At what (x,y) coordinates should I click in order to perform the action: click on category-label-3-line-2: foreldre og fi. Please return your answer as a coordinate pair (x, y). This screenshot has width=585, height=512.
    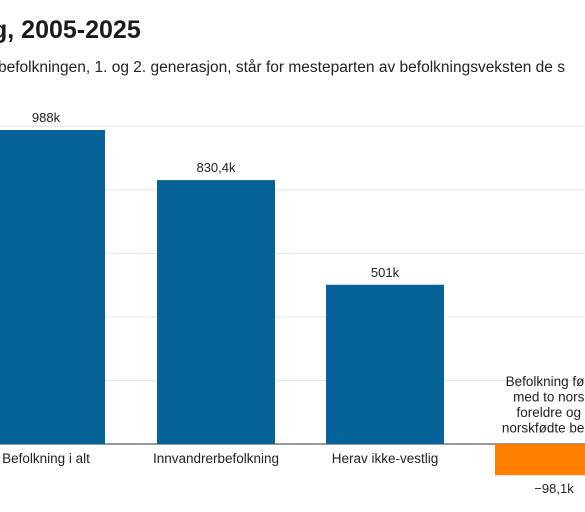
    Looking at the image, I should click on (550, 412).